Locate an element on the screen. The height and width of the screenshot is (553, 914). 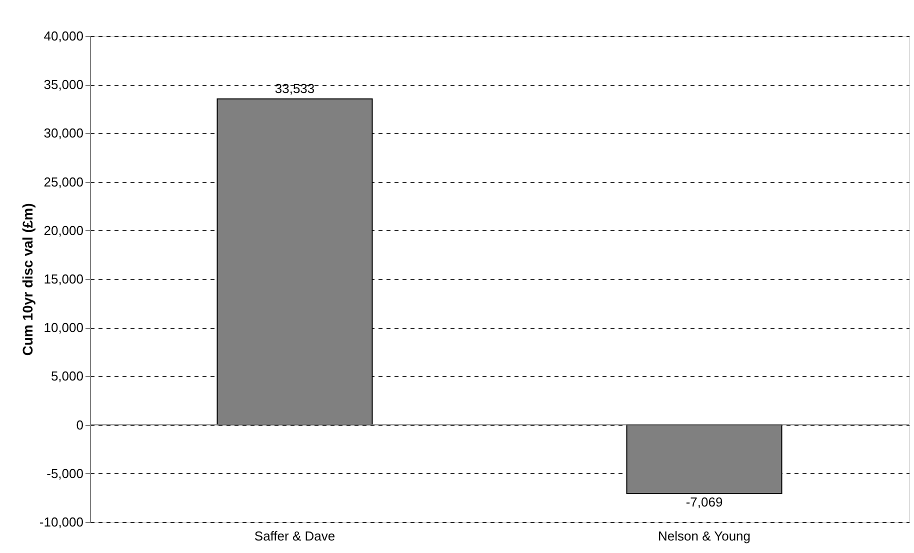
y-tick-label: -10,000 is located at coordinates (61, 522).